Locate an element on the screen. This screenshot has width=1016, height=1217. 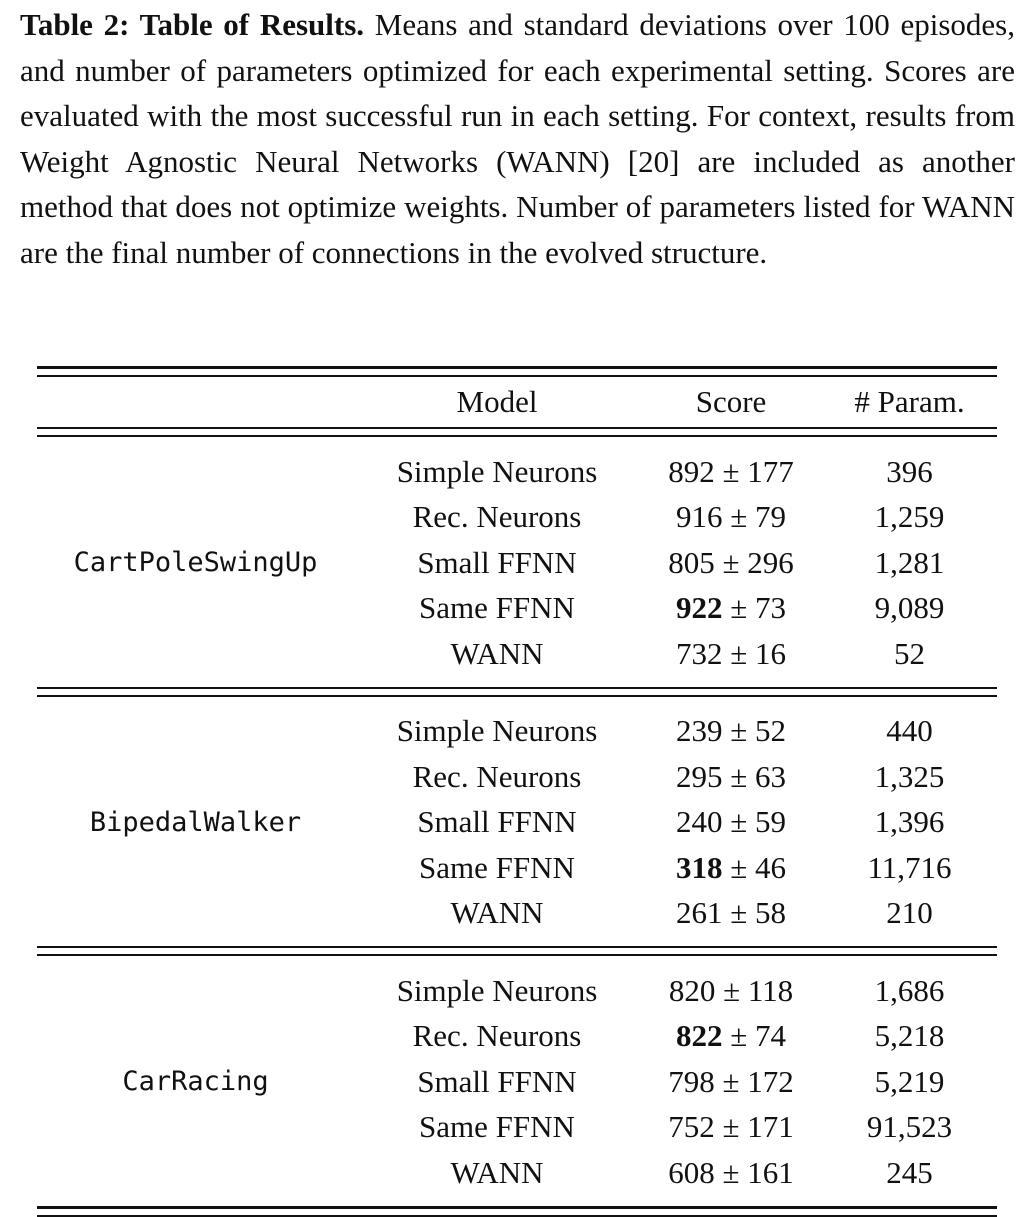
score-mean: 732 is located at coordinates (699, 653).